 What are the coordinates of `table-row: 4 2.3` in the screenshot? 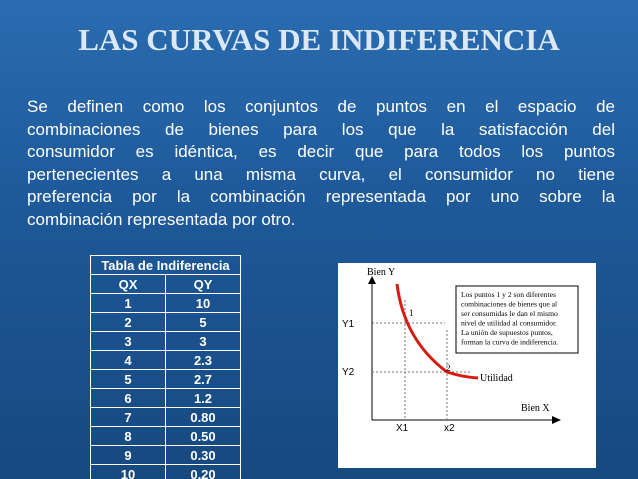 It's located at (165, 360).